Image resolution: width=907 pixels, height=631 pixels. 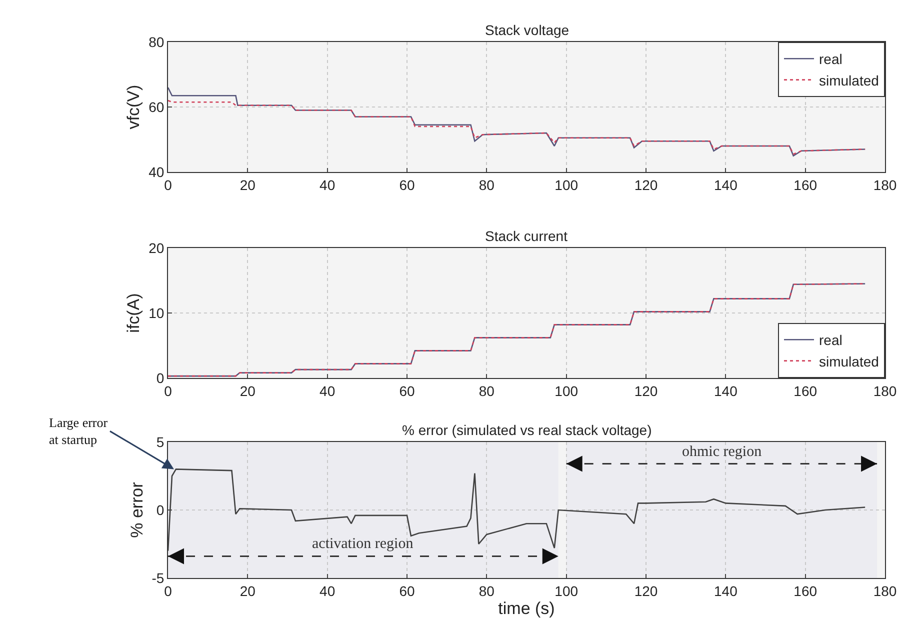 I want to click on annotation: Large error at startup, so click(x=78, y=431).